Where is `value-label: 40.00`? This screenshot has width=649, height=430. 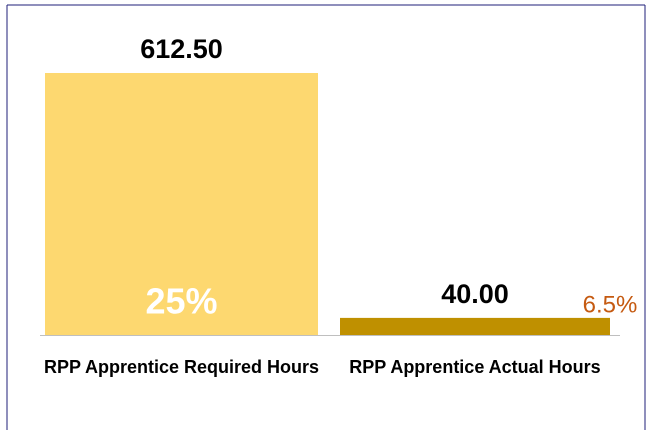 value-label: 40.00 is located at coordinates (475, 294).